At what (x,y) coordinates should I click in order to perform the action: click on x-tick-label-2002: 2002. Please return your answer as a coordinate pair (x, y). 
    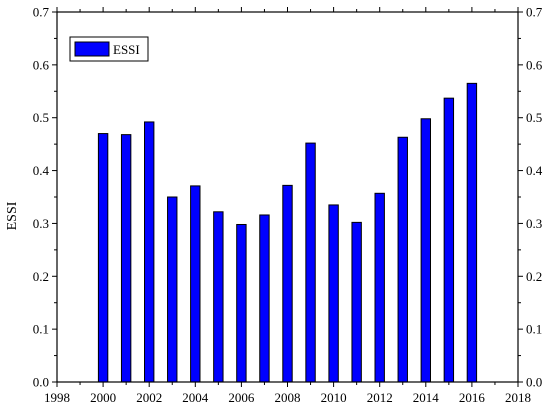
    Looking at the image, I should click on (149, 397).